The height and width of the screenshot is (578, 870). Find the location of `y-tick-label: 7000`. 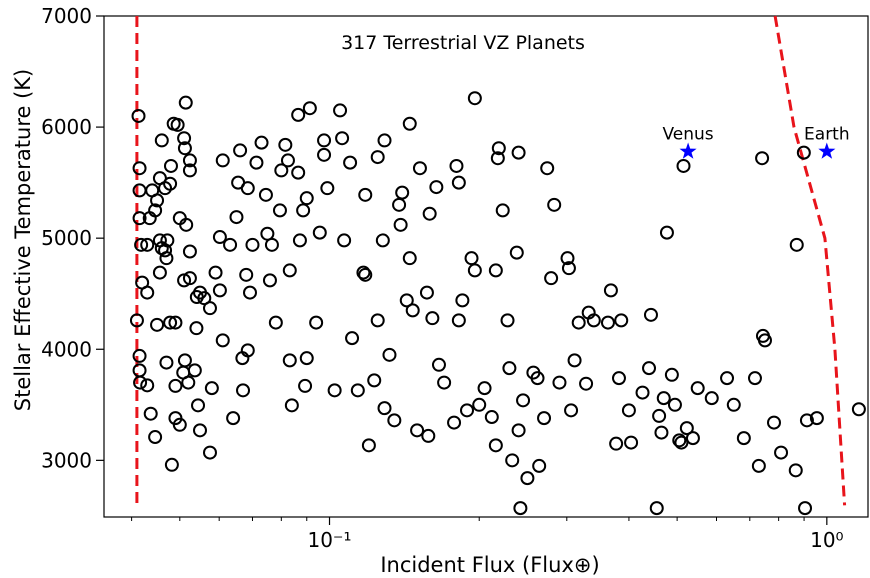

y-tick-label: 7000 is located at coordinates (66, 16).